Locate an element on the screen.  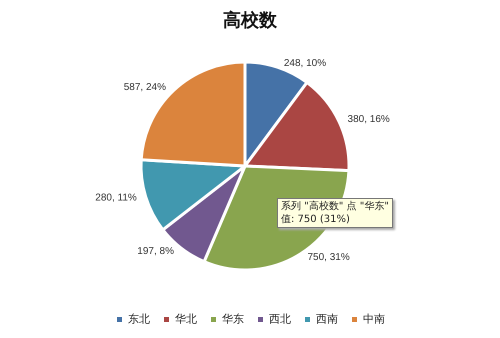
data-label: 280, 11% is located at coordinates (116, 198).